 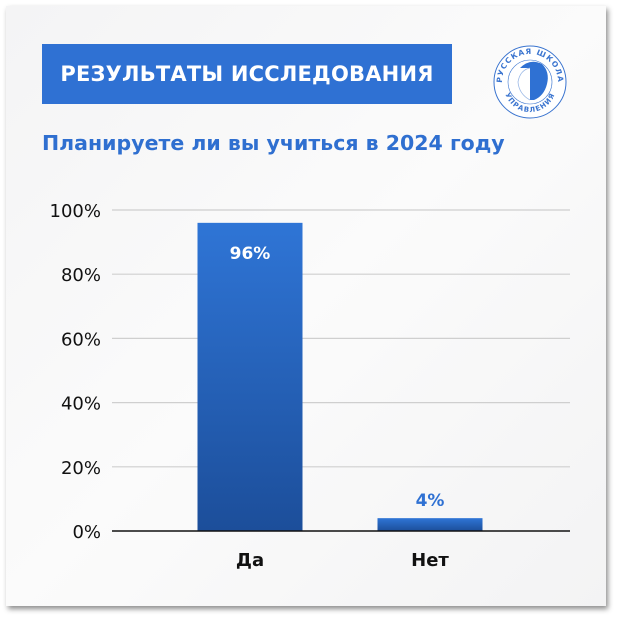 What do you see at coordinates (75, 211) in the screenshot?
I see `y-tick-label: 100%` at bounding box center [75, 211].